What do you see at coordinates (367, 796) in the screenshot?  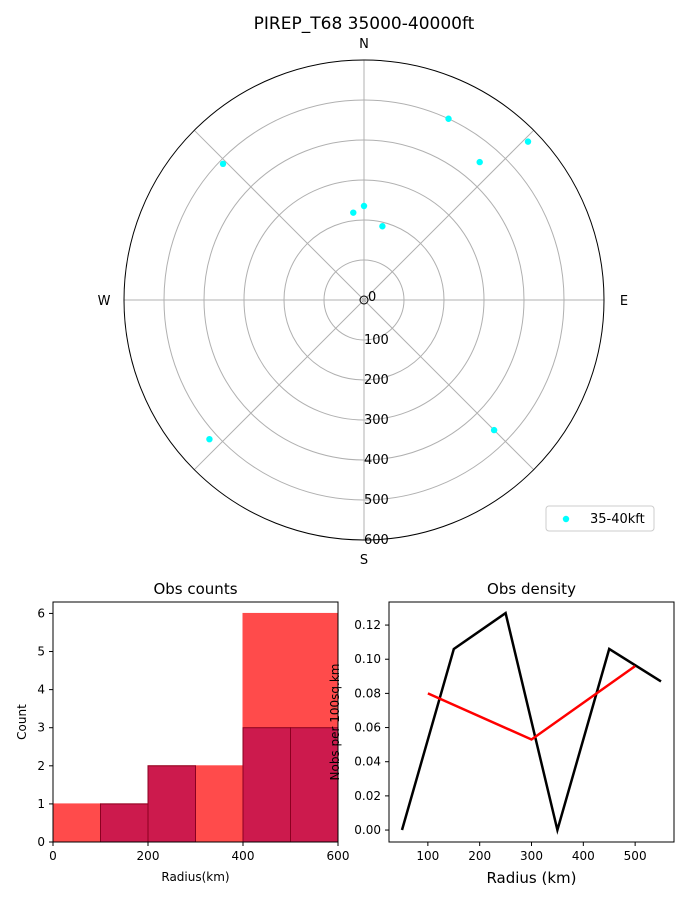 I see `y-tick-label: 0.02` at bounding box center [367, 796].